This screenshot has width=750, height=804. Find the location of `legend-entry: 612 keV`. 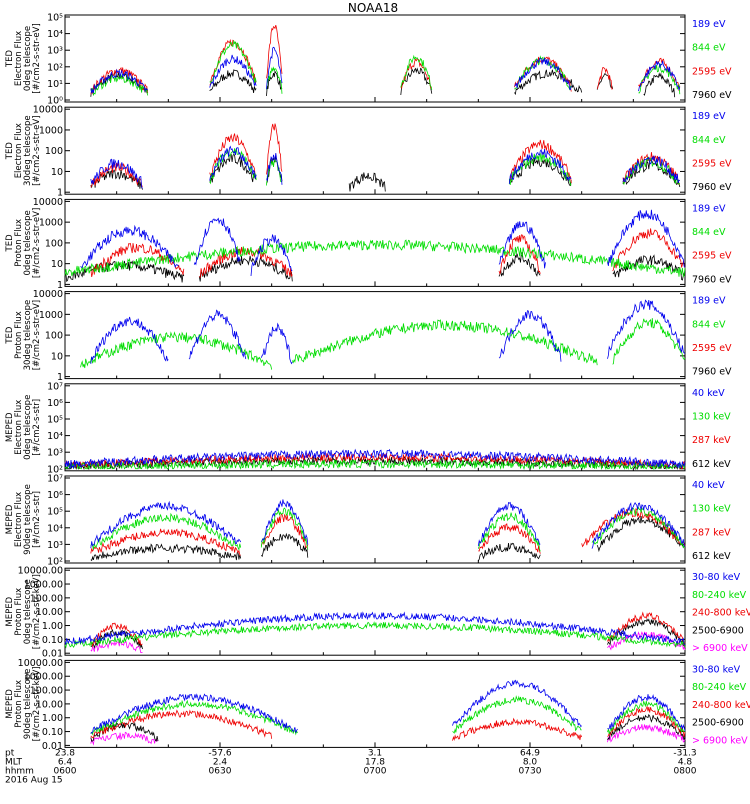

legend-entry: 612 keV is located at coordinates (711, 464).